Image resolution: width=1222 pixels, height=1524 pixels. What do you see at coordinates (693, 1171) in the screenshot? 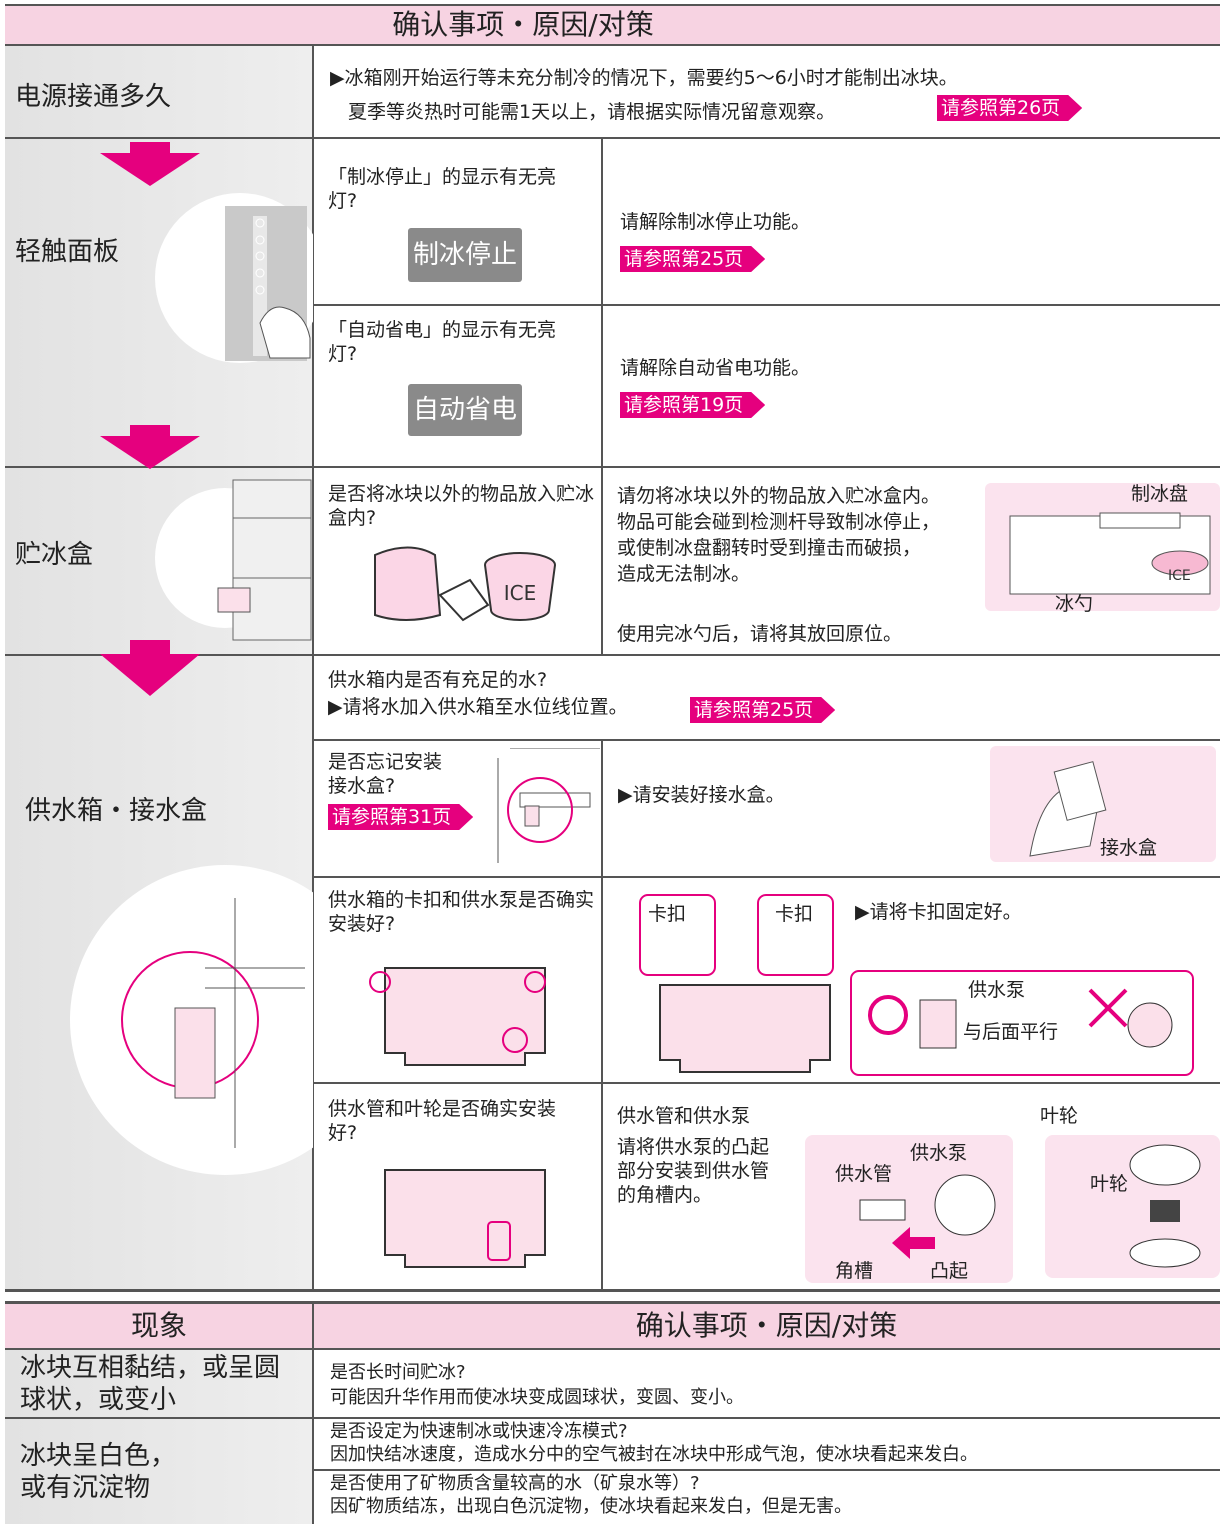
I see `check-action: 请将供水泵的凸起部分安装到供水管的角槽内。` at bounding box center [693, 1171].